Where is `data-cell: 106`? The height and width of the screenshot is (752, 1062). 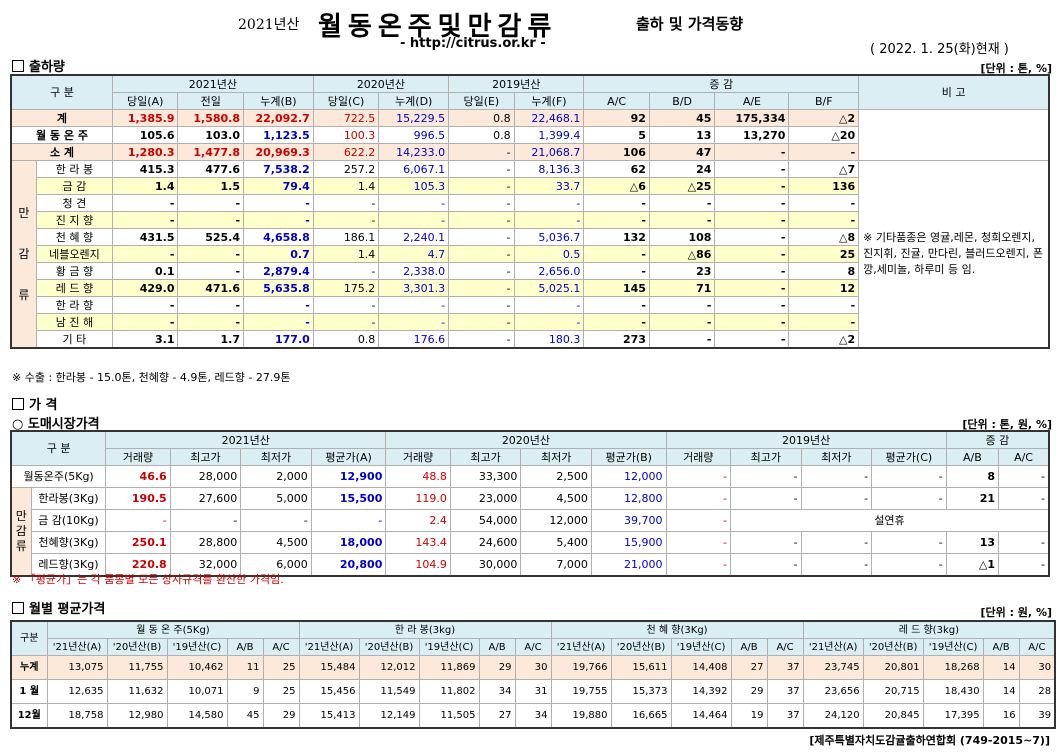
data-cell: 106 is located at coordinates (616, 152).